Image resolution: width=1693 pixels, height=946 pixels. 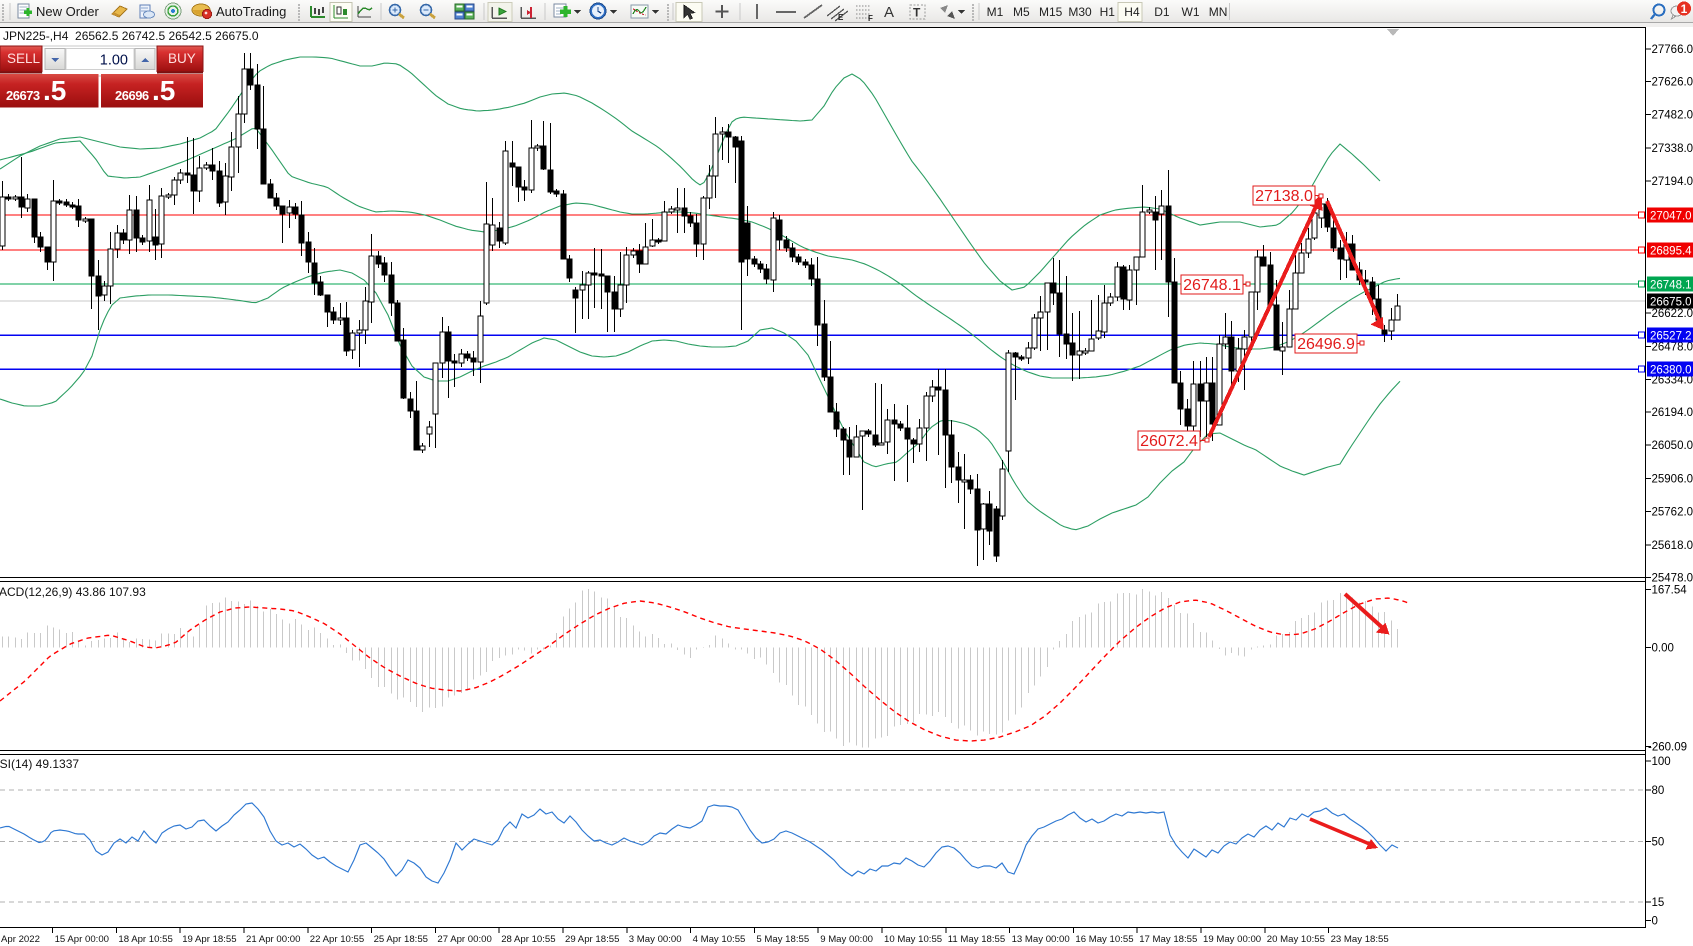 What do you see at coordinates (1296, 939) in the screenshot?
I see `svg-text: 20 May 10:55` at bounding box center [1296, 939].